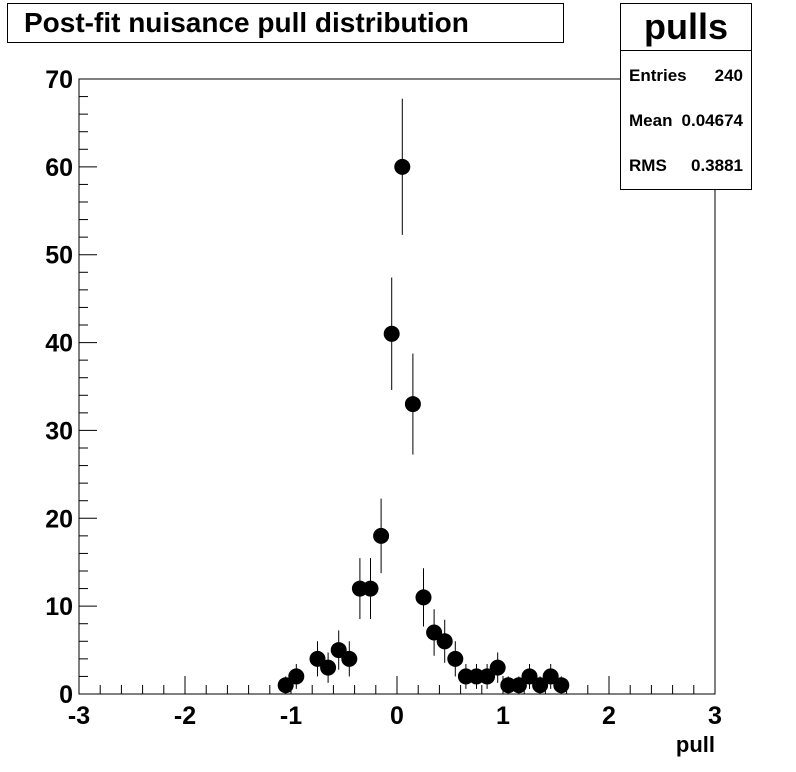  I want to click on stats-row-entries: Entries 240, so click(686, 76).